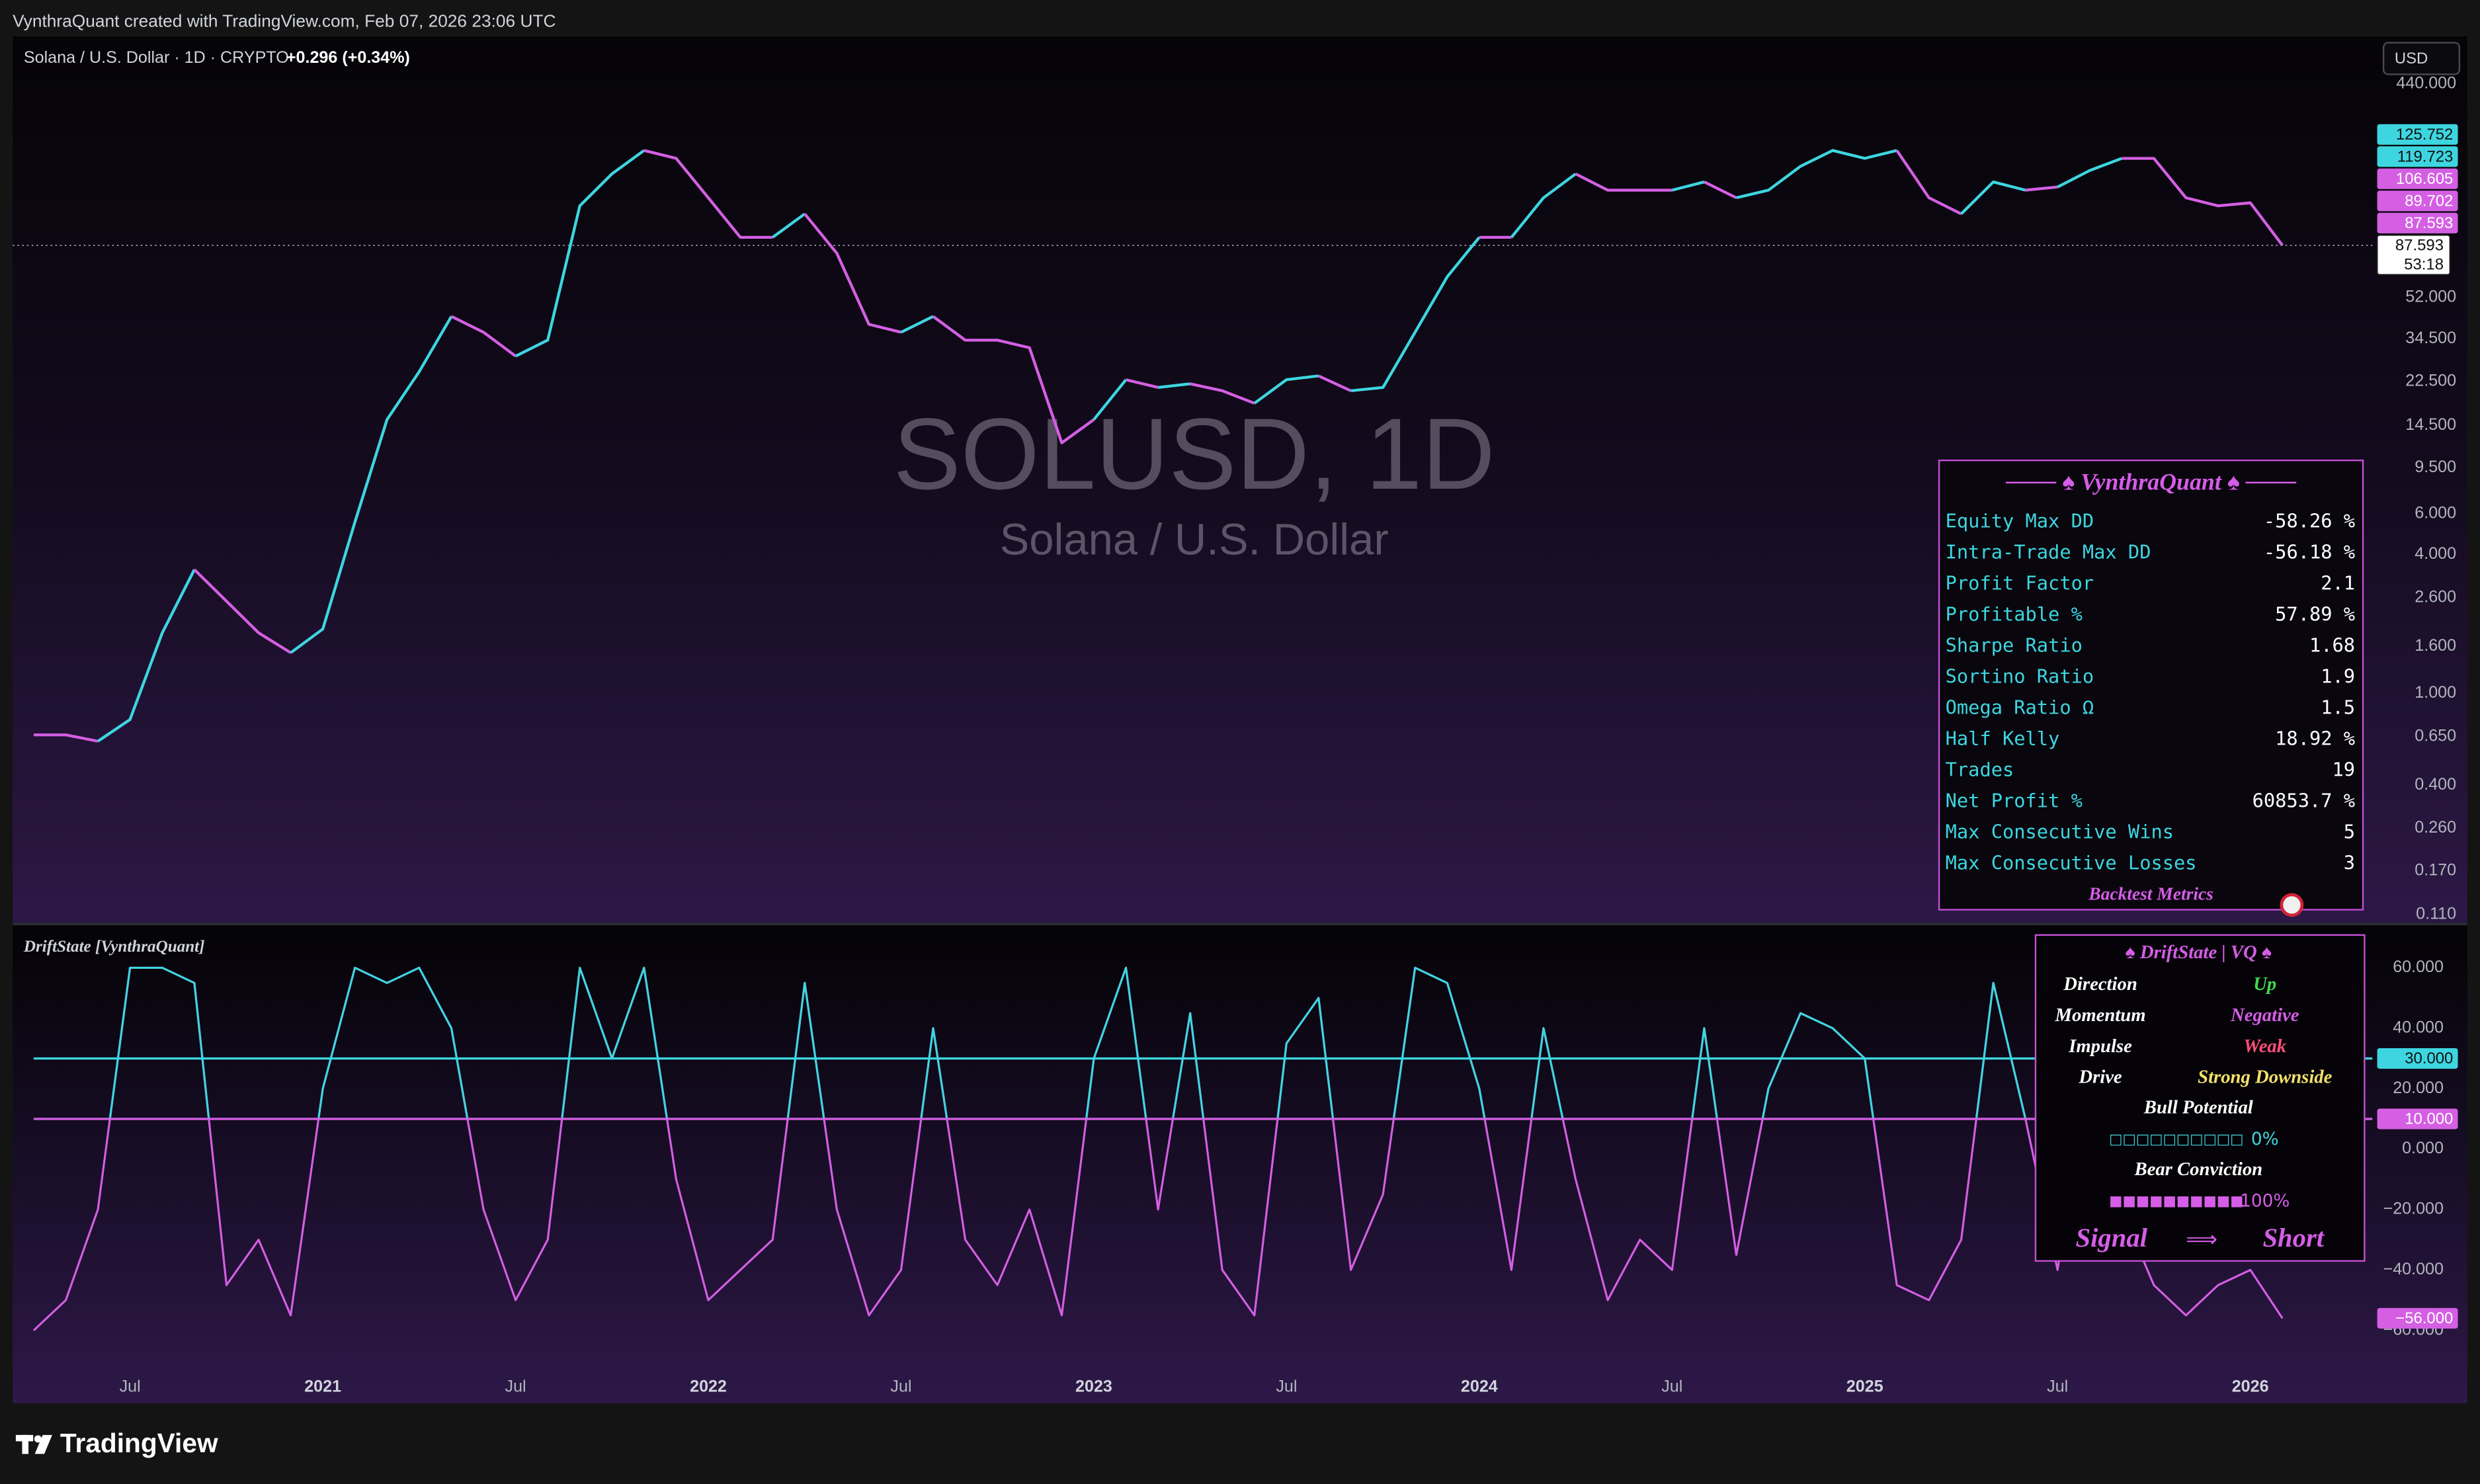 This screenshot has height=1484, width=2480. What do you see at coordinates (2430, 381) in the screenshot?
I see `y-tick-label: 22.500` at bounding box center [2430, 381].